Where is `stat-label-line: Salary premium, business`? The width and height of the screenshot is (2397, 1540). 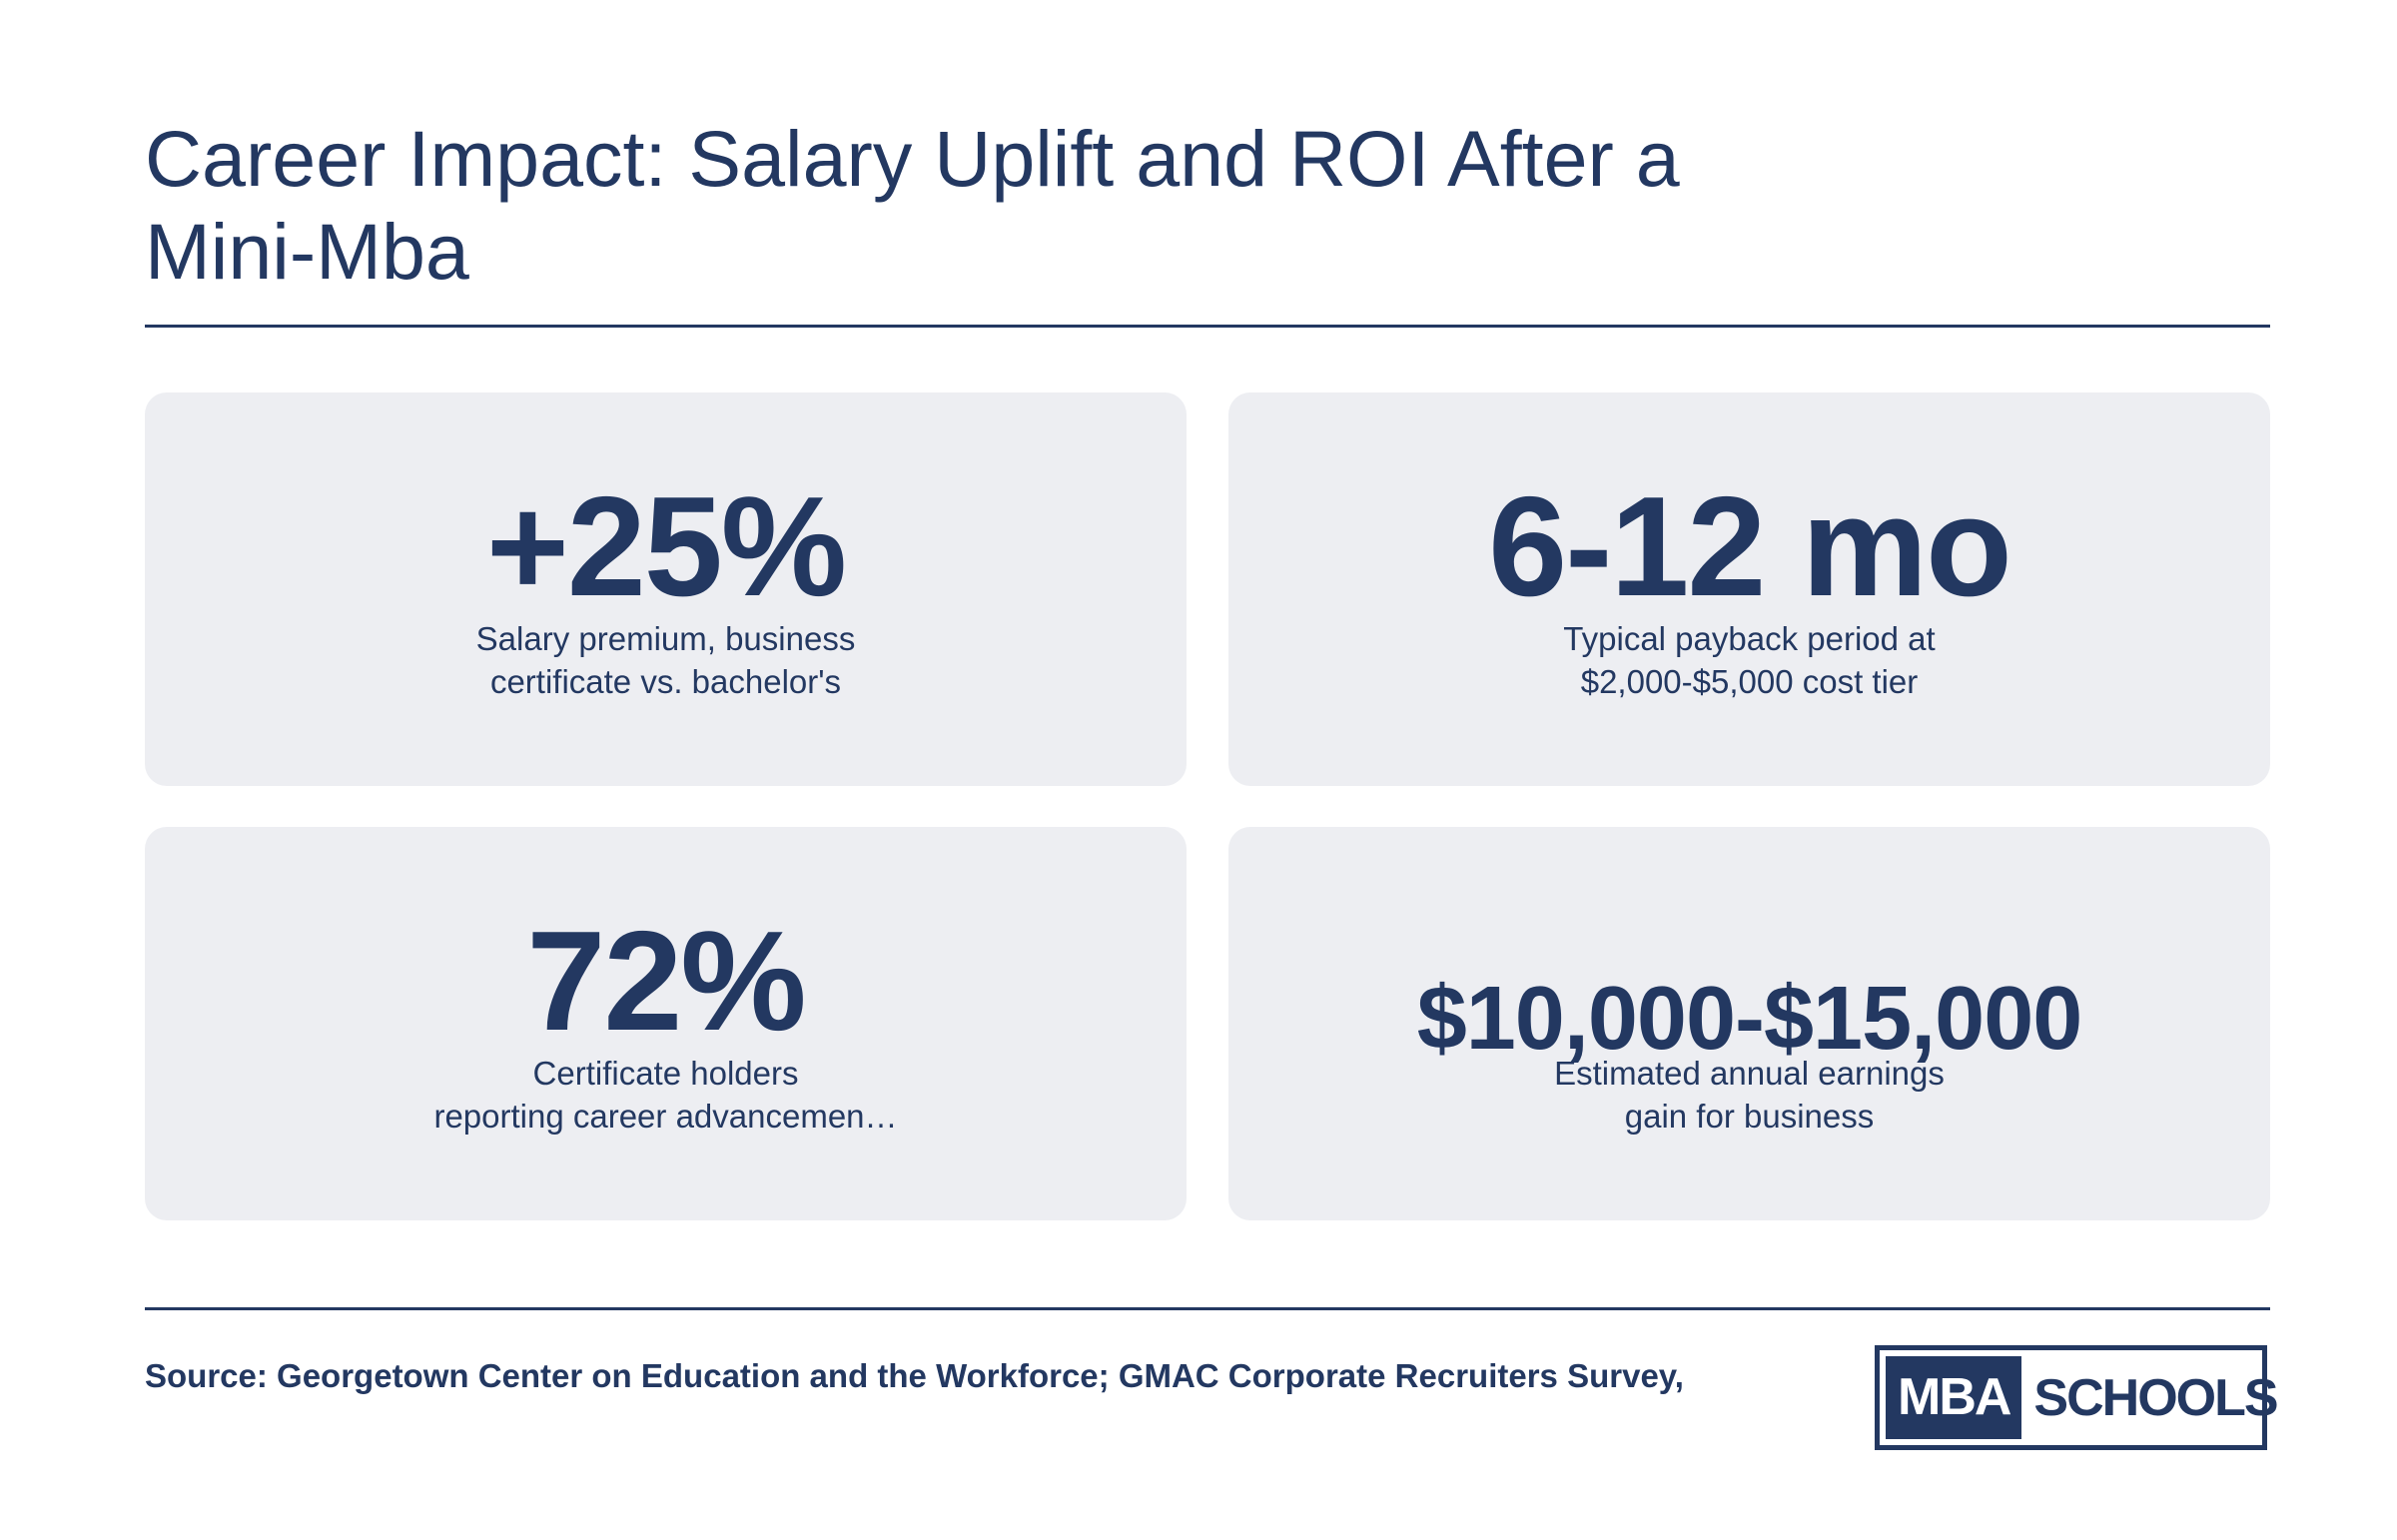 stat-label-line: Salary premium, business is located at coordinates (665, 638).